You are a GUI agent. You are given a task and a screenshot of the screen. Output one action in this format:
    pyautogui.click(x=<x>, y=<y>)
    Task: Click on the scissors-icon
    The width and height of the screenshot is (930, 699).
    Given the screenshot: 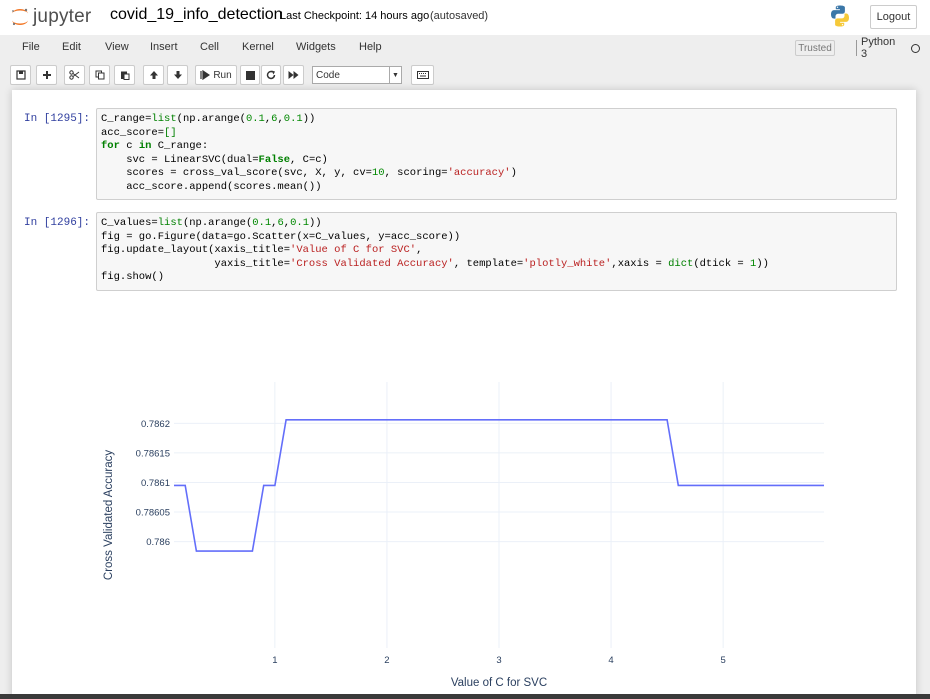 What is the action you would take?
    pyautogui.click(x=74, y=75)
    